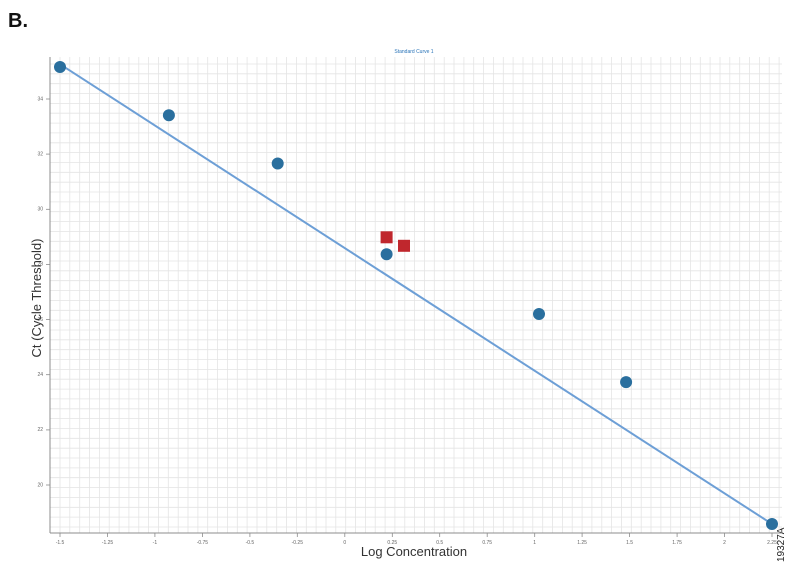  What do you see at coordinates (203, 543) in the screenshot?
I see `x-tick-label: -0.75` at bounding box center [203, 543].